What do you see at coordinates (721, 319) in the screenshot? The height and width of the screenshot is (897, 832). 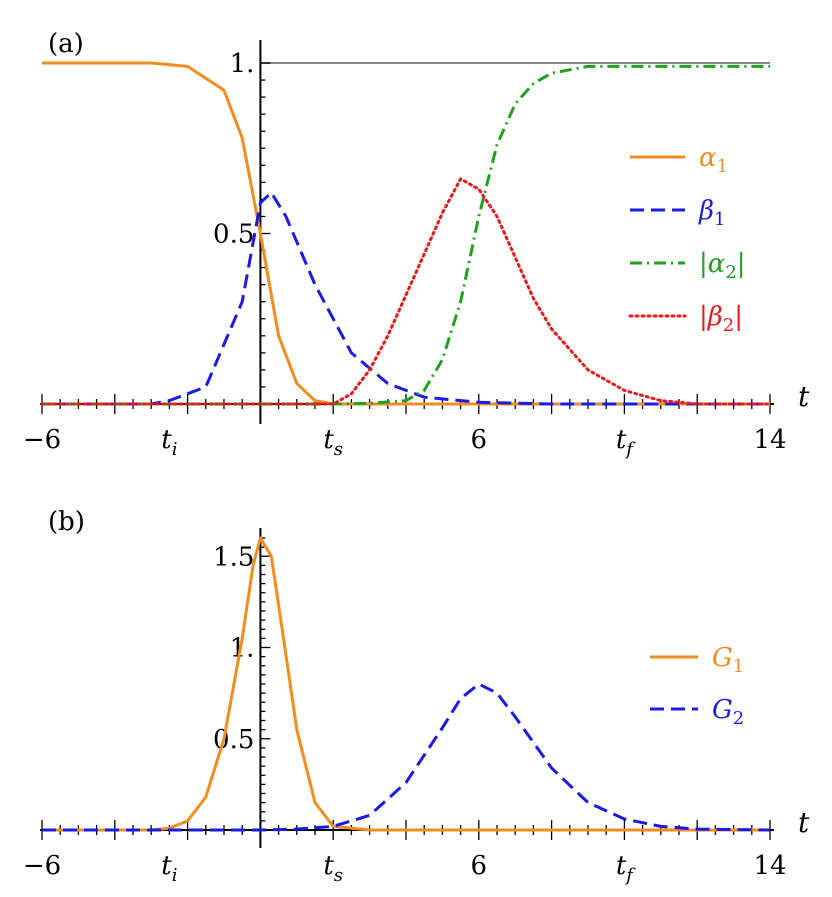 I see `legend-label: |β2|` at bounding box center [721, 319].